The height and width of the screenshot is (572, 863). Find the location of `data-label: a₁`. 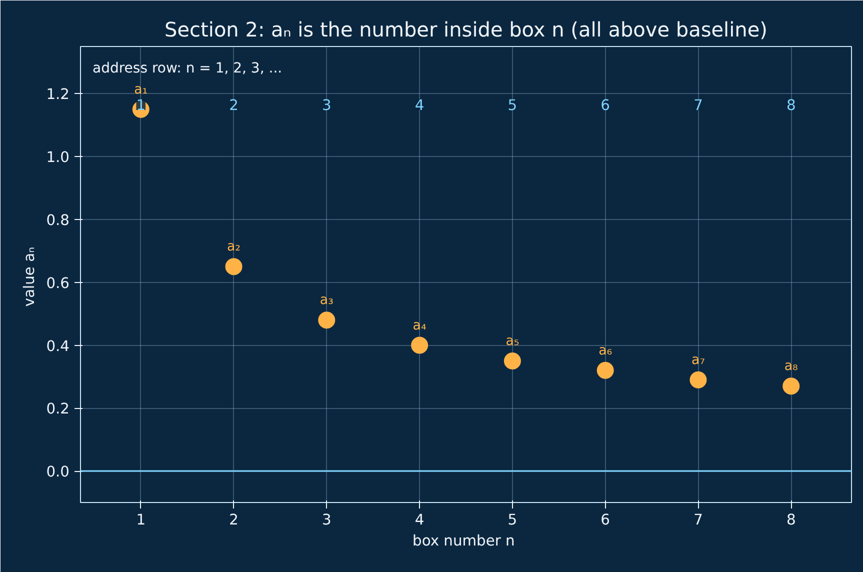

data-label: a₁ is located at coordinates (141, 90).